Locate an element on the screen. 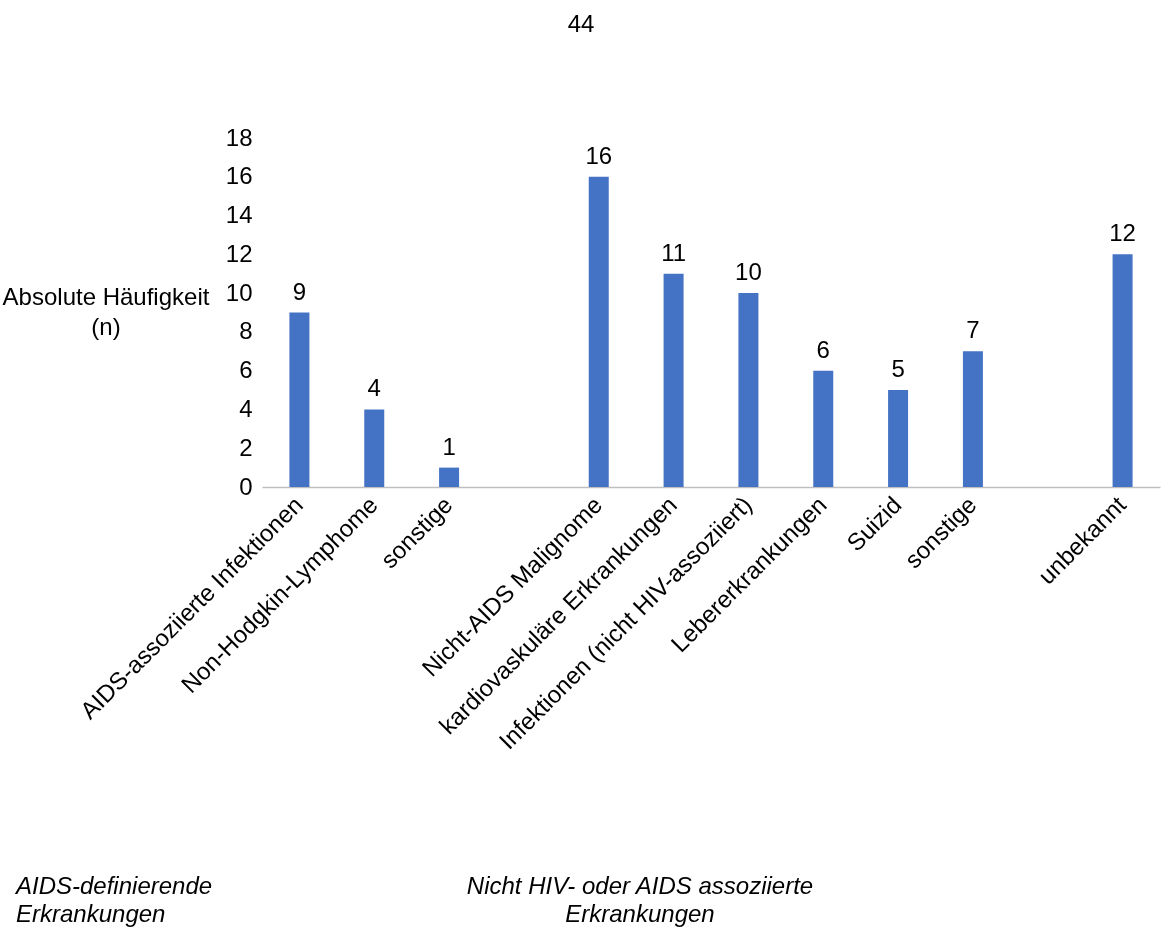  y-tick-label: 0 is located at coordinates (246, 486).